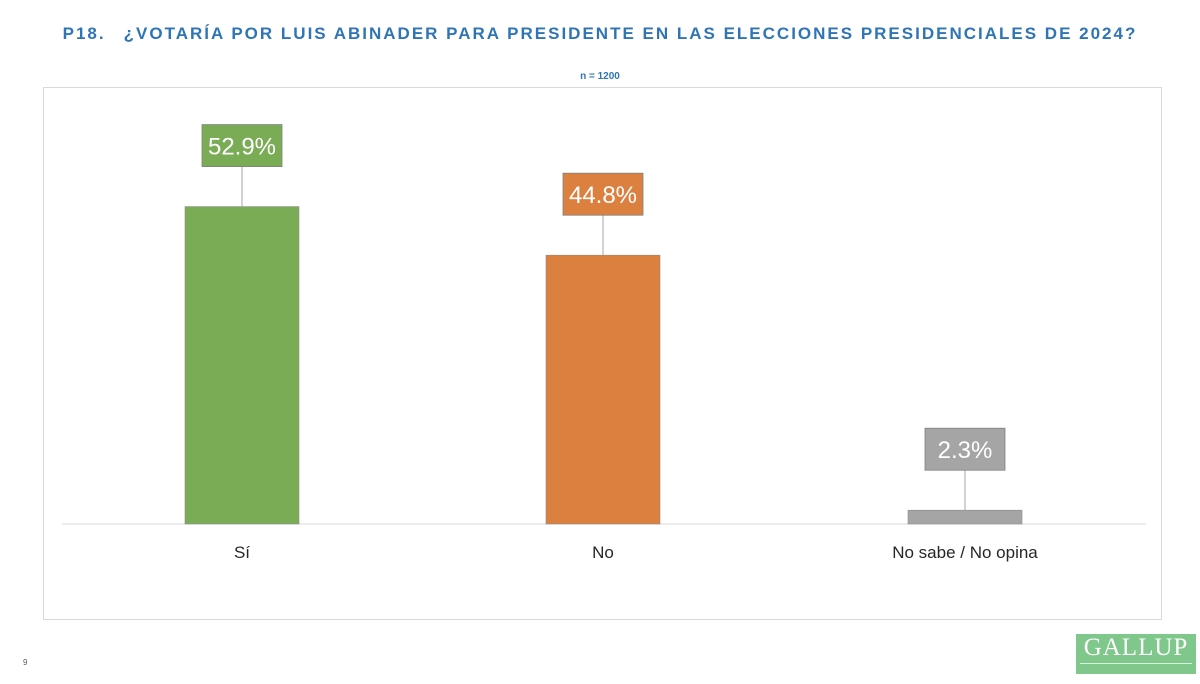  Describe the element at coordinates (25, 662) in the screenshot. I see `page-number: 9` at that location.